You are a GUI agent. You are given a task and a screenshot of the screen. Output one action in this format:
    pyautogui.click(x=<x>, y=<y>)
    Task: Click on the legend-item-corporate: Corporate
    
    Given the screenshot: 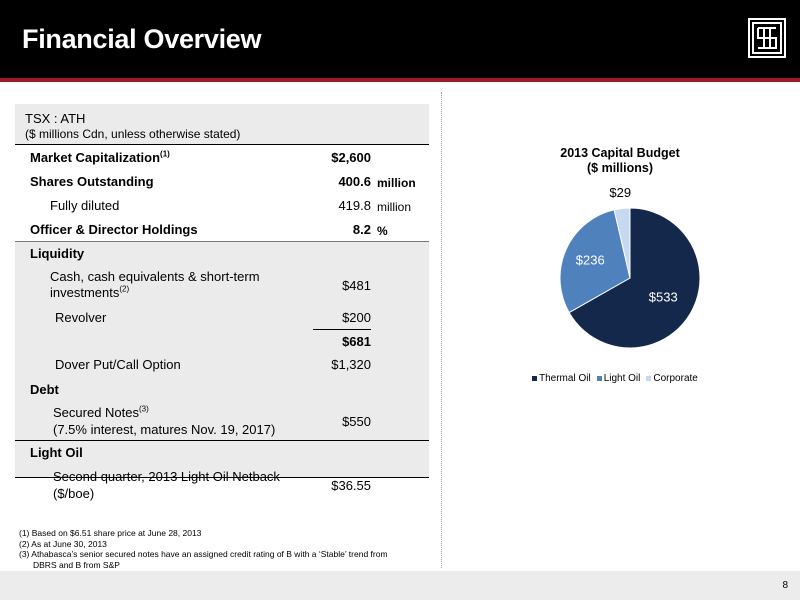 What is the action you would take?
    pyautogui.click(x=672, y=378)
    